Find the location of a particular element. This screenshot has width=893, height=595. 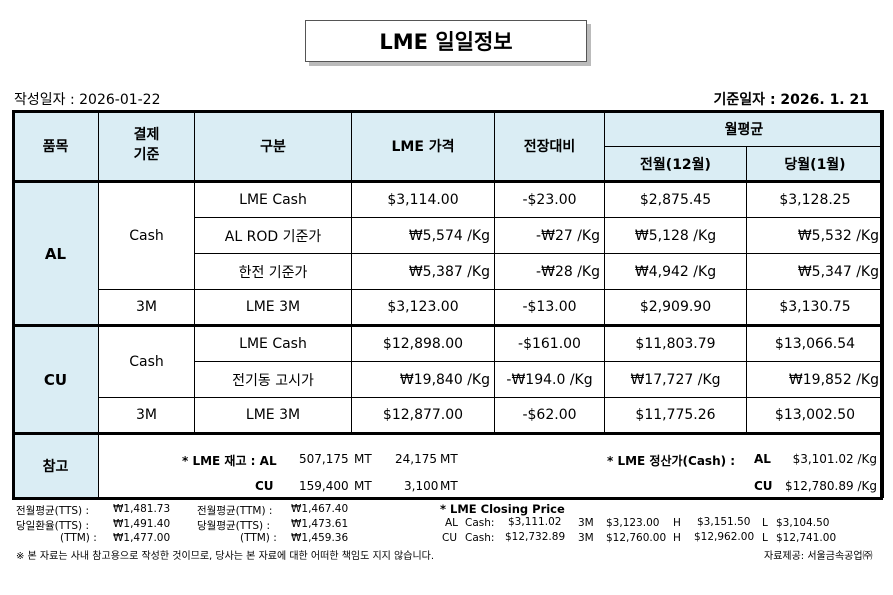

header-item: 품목 is located at coordinates (55, 146).